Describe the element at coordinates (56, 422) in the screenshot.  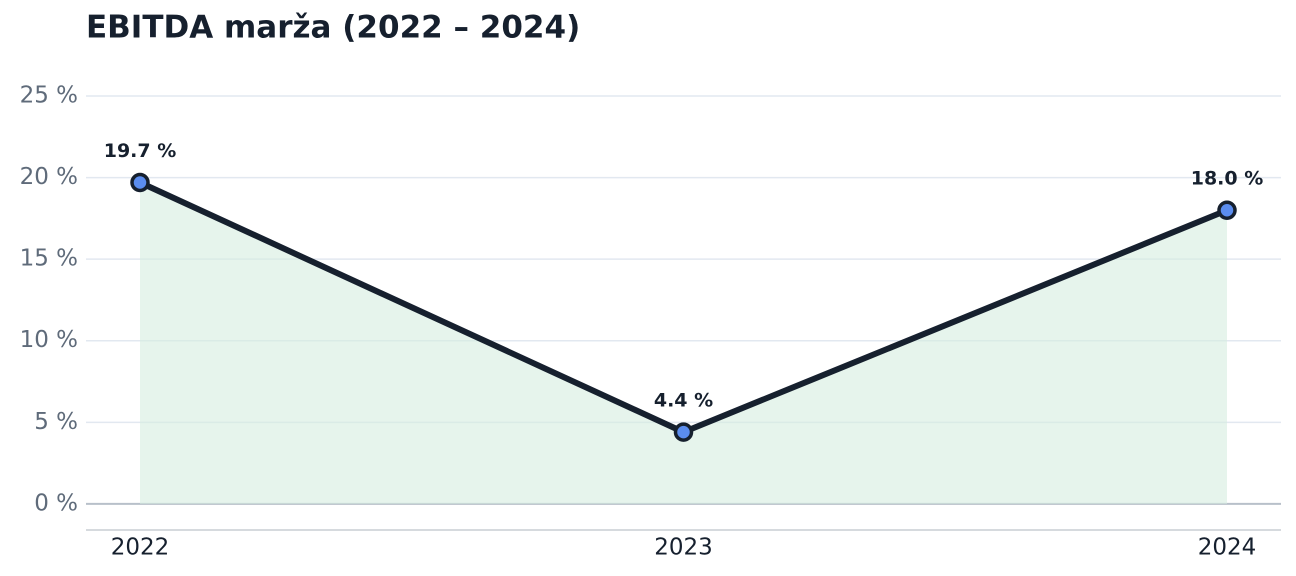
I see `y-tick-label: 5 %` at that location.